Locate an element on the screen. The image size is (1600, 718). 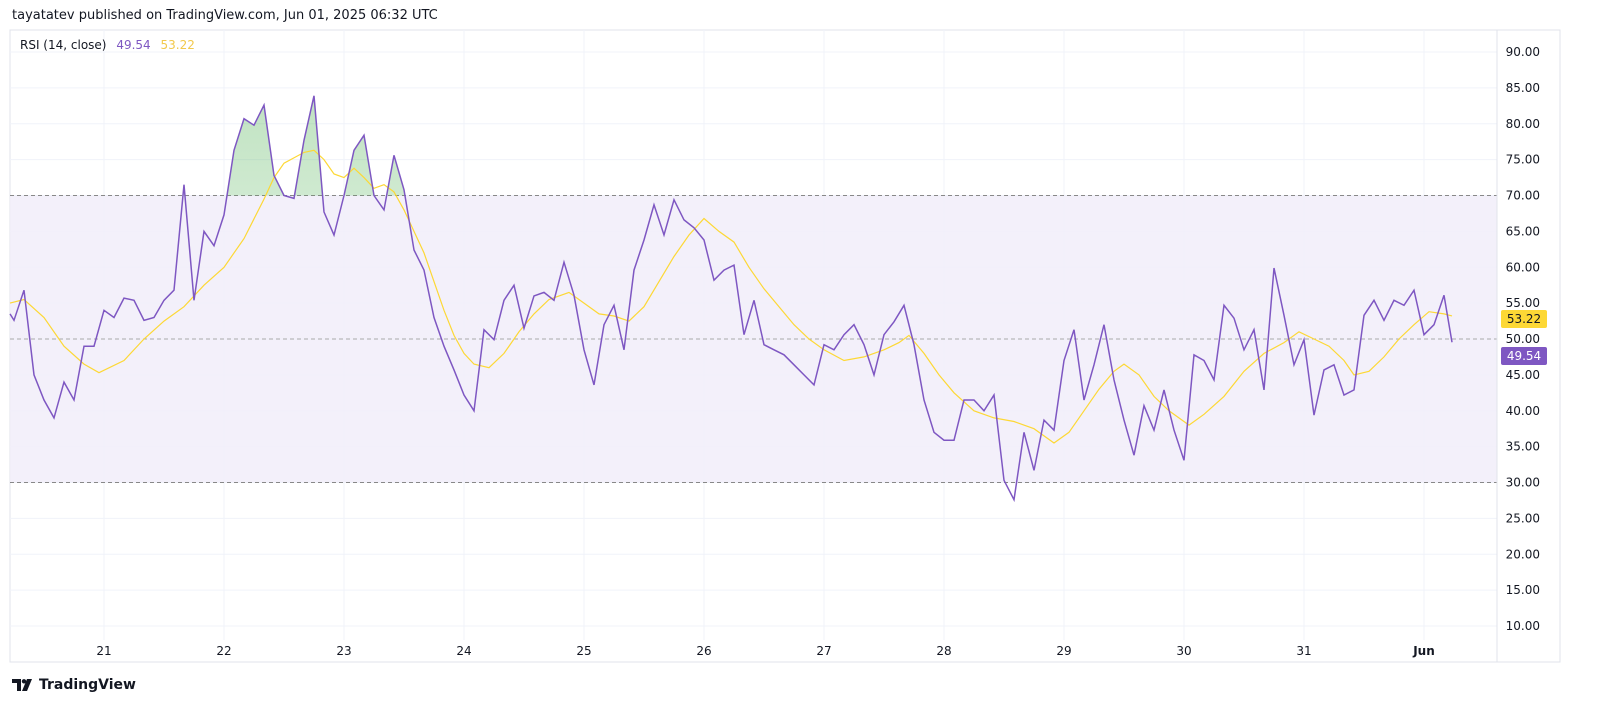
rsi-last-label: 49.54 is located at coordinates (1524, 356).